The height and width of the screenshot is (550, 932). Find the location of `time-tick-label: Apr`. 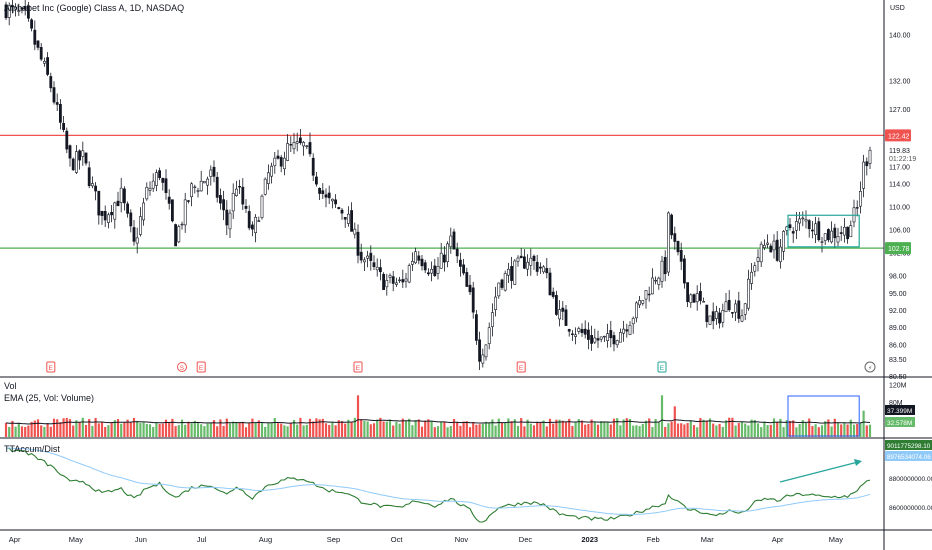

time-tick-label: Apr is located at coordinates (778, 539).